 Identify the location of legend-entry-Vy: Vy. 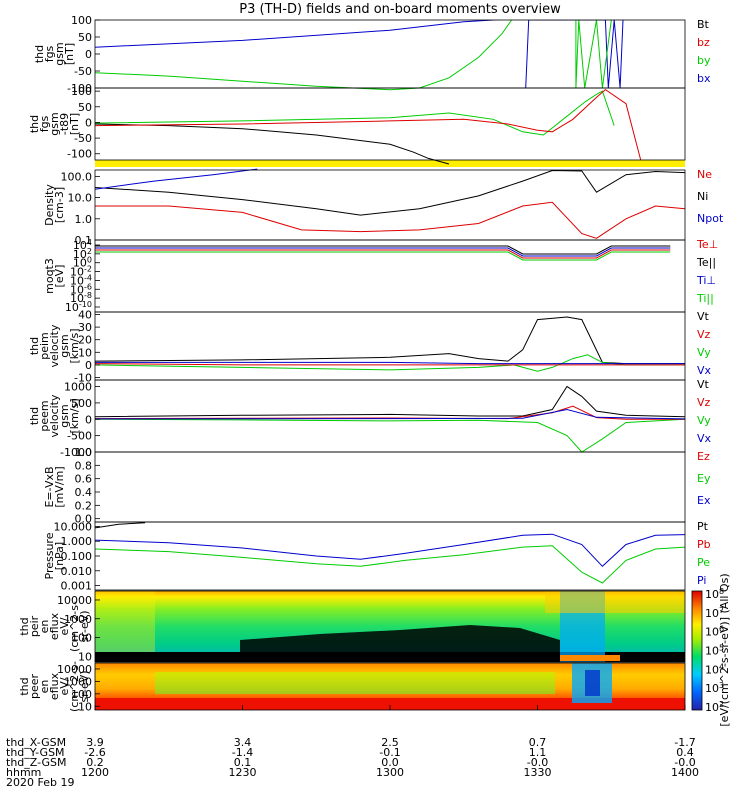
(704, 420).